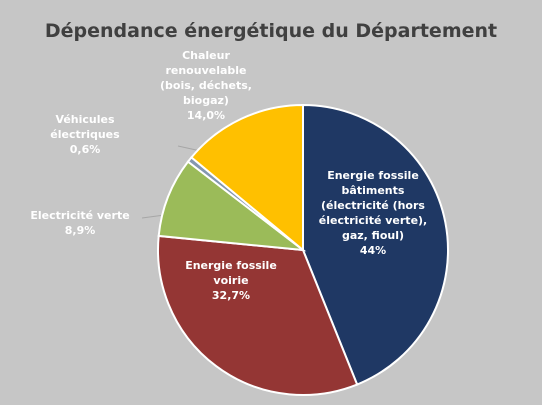 The height and width of the screenshot is (405, 542). I want to click on label-value: 44%, so click(373, 250).